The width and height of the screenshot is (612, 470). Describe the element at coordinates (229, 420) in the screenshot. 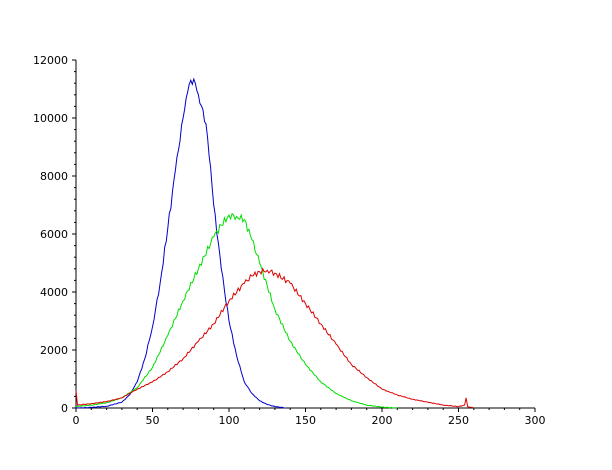

I see `x-tick-label: 100` at that location.